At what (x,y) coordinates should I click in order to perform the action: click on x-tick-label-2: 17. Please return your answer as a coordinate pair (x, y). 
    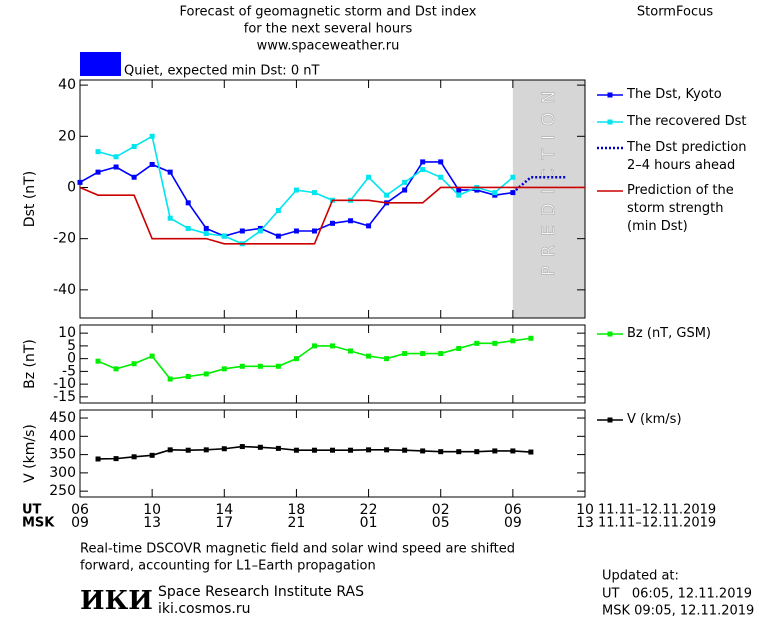
    Looking at the image, I should click on (224, 523).